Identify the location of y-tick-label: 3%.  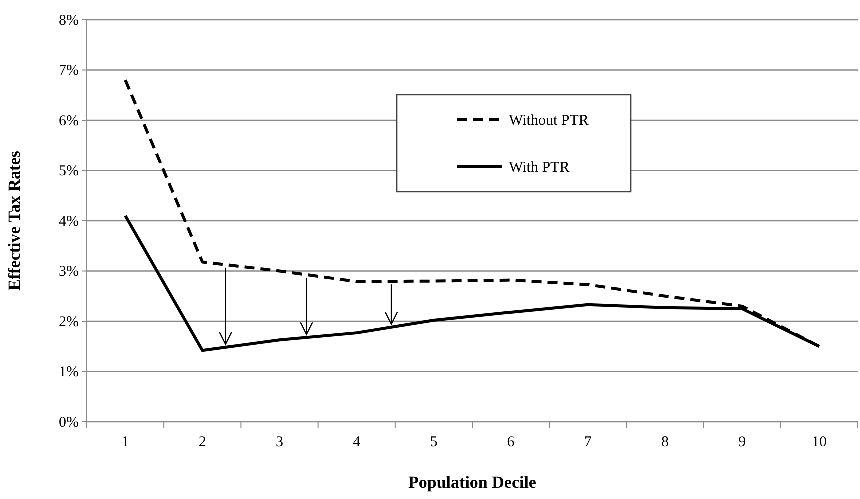
(69, 272).